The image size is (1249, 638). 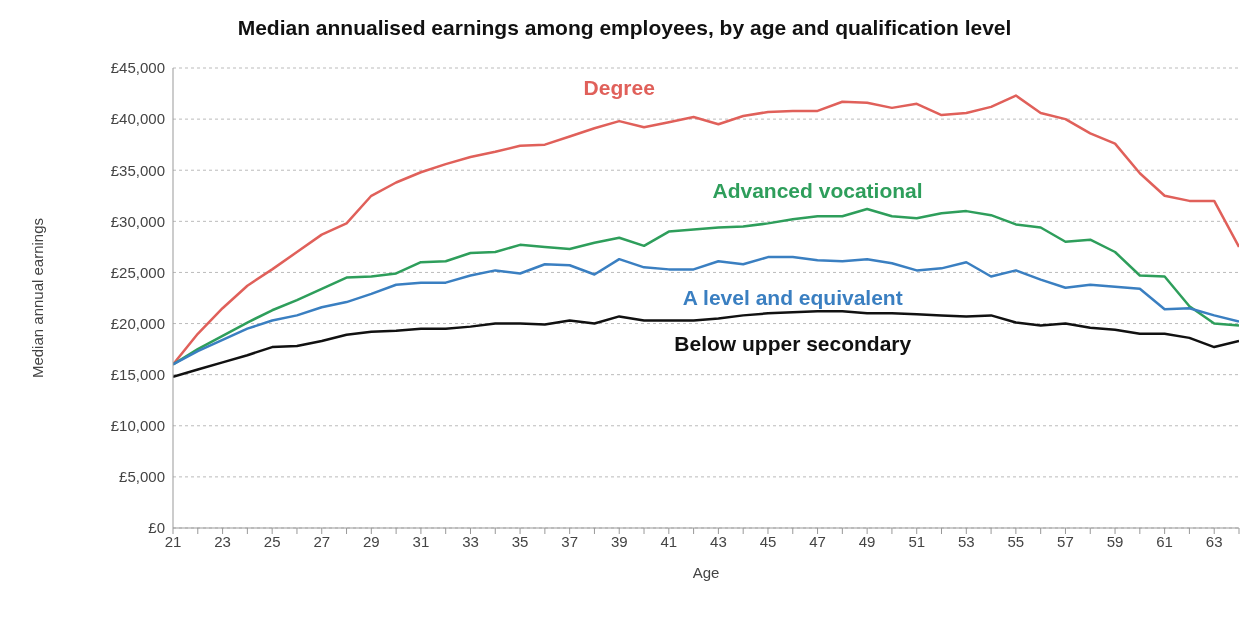 I want to click on x-tick-label: 27, so click(x=322, y=541).